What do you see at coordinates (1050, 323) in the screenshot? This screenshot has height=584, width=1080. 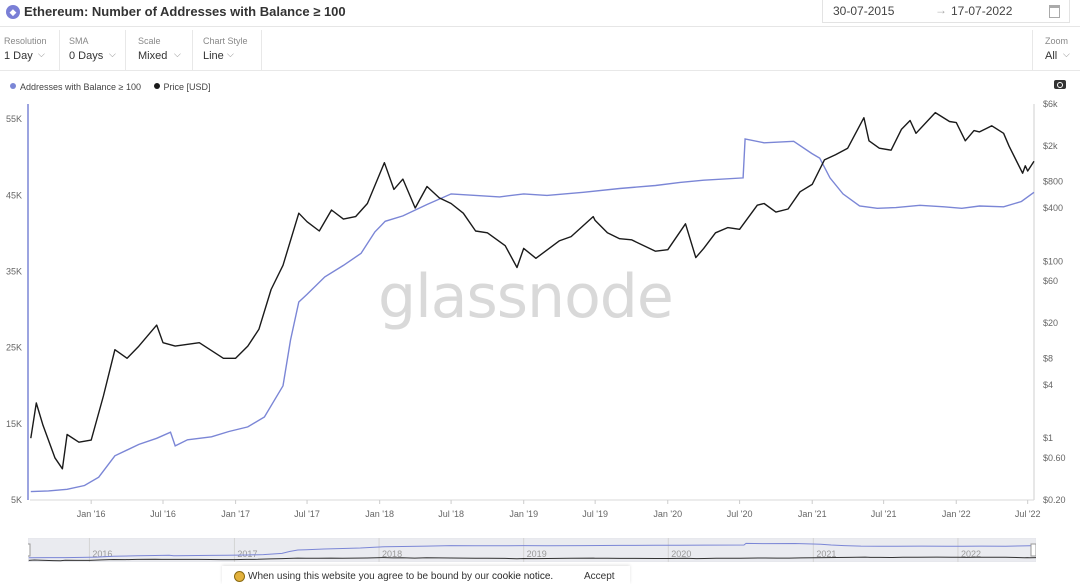 I see `y-right-tick-label: $20` at bounding box center [1050, 323].